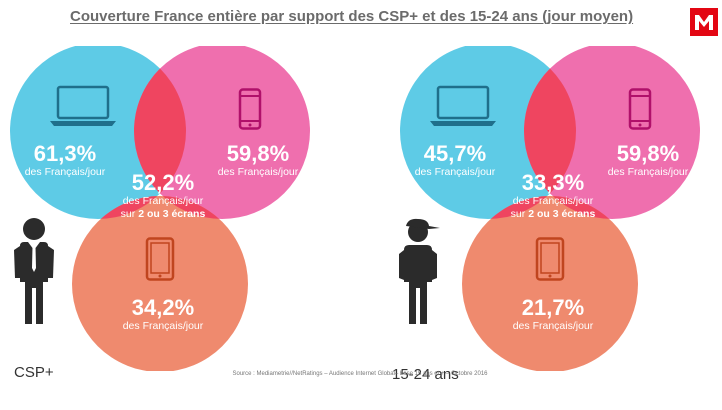 The image size is (722, 410). I want to click on computer-stat: 45,7% des Français/jour, so click(455, 160).